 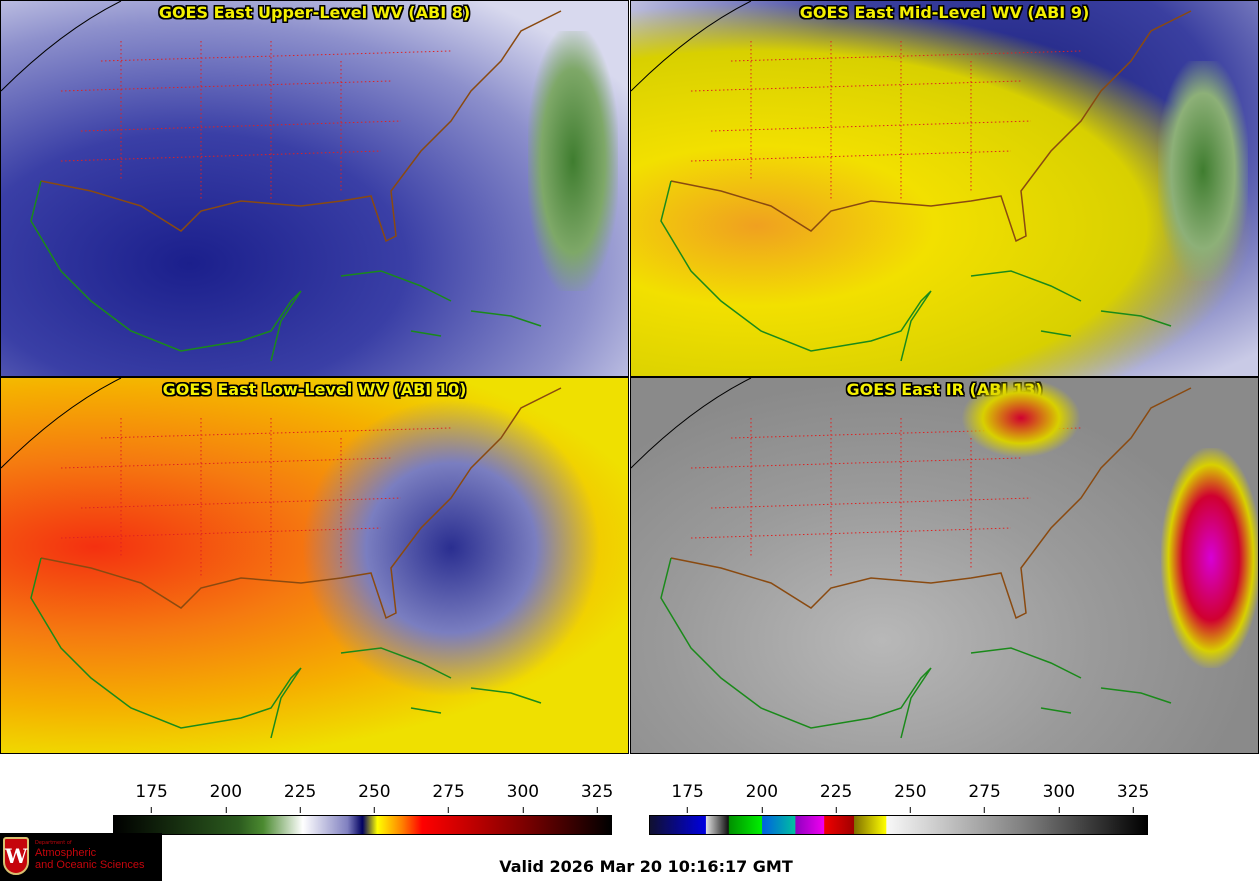 What do you see at coordinates (944, 12) in the screenshot?
I see `panel-title: GOES East Mid-Level WV (ABI 9)` at bounding box center [944, 12].